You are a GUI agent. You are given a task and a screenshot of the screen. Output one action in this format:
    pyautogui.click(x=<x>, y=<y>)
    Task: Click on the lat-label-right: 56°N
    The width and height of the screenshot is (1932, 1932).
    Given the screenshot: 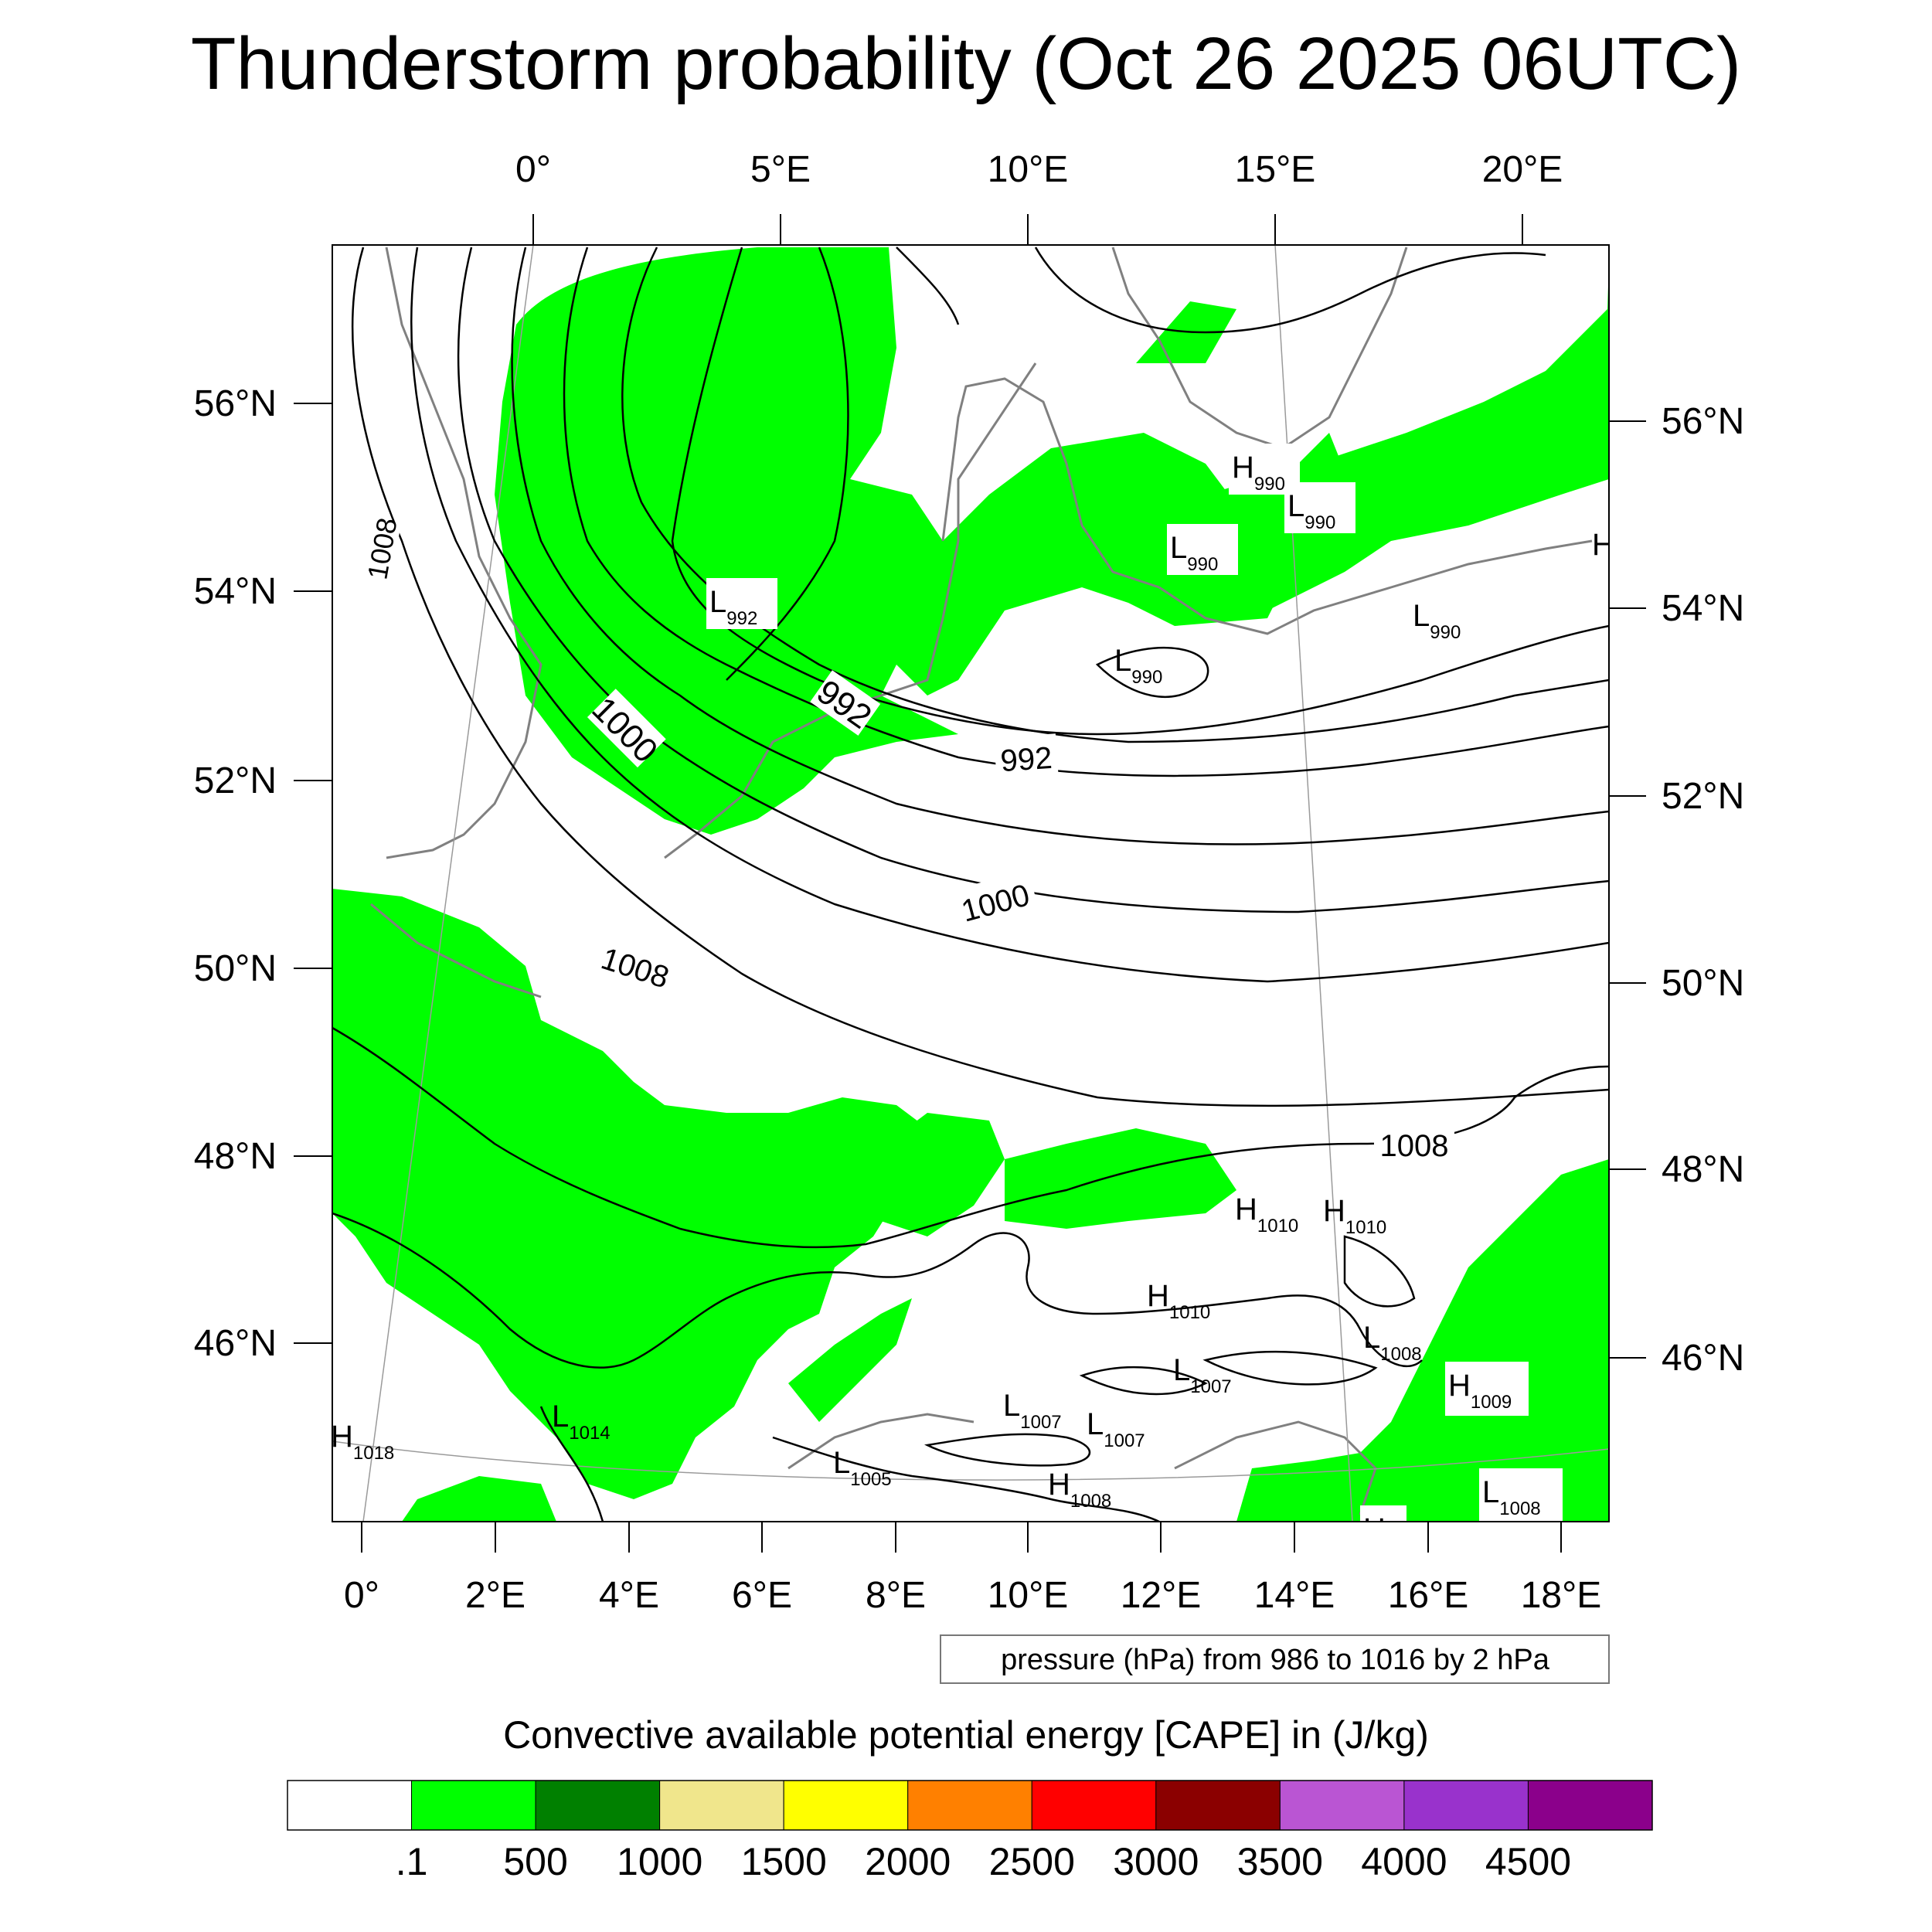 What is the action you would take?
    pyautogui.click(x=1703, y=421)
    